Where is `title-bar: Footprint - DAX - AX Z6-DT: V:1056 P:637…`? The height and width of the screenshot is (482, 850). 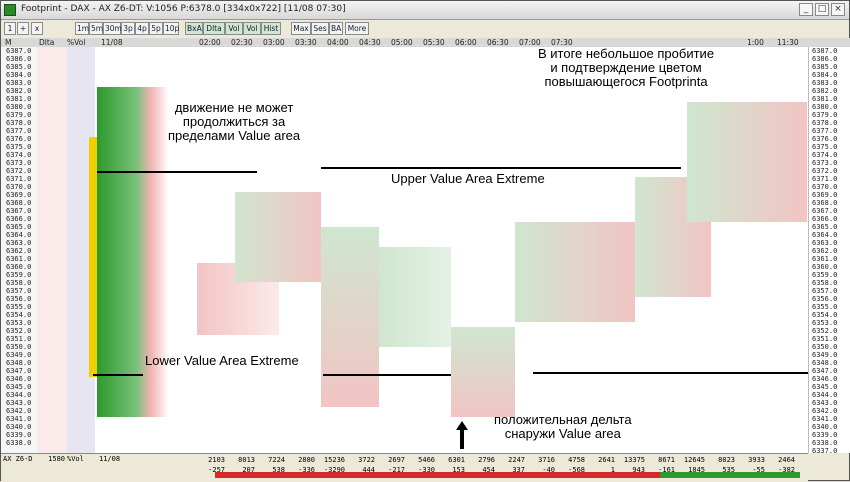
title-bar: Footprint - DAX - AX Z6-DT: V:1056 P:637… is located at coordinates (425, 10).